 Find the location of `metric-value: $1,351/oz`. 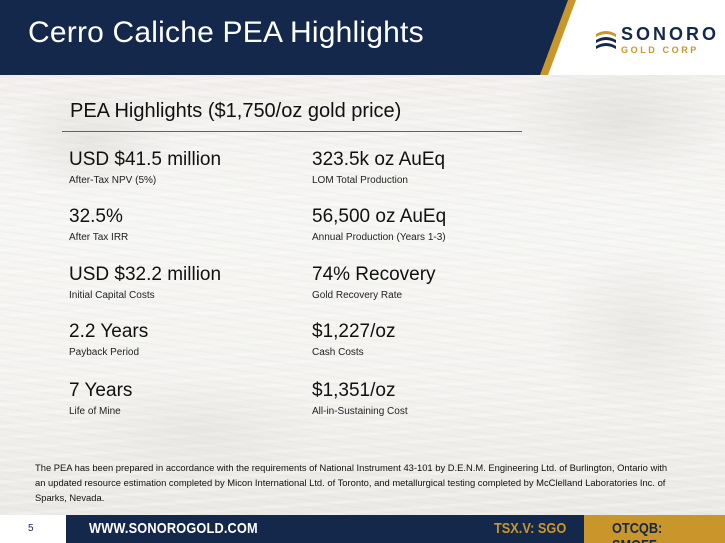

metric-value: $1,351/oz is located at coordinates (354, 390).